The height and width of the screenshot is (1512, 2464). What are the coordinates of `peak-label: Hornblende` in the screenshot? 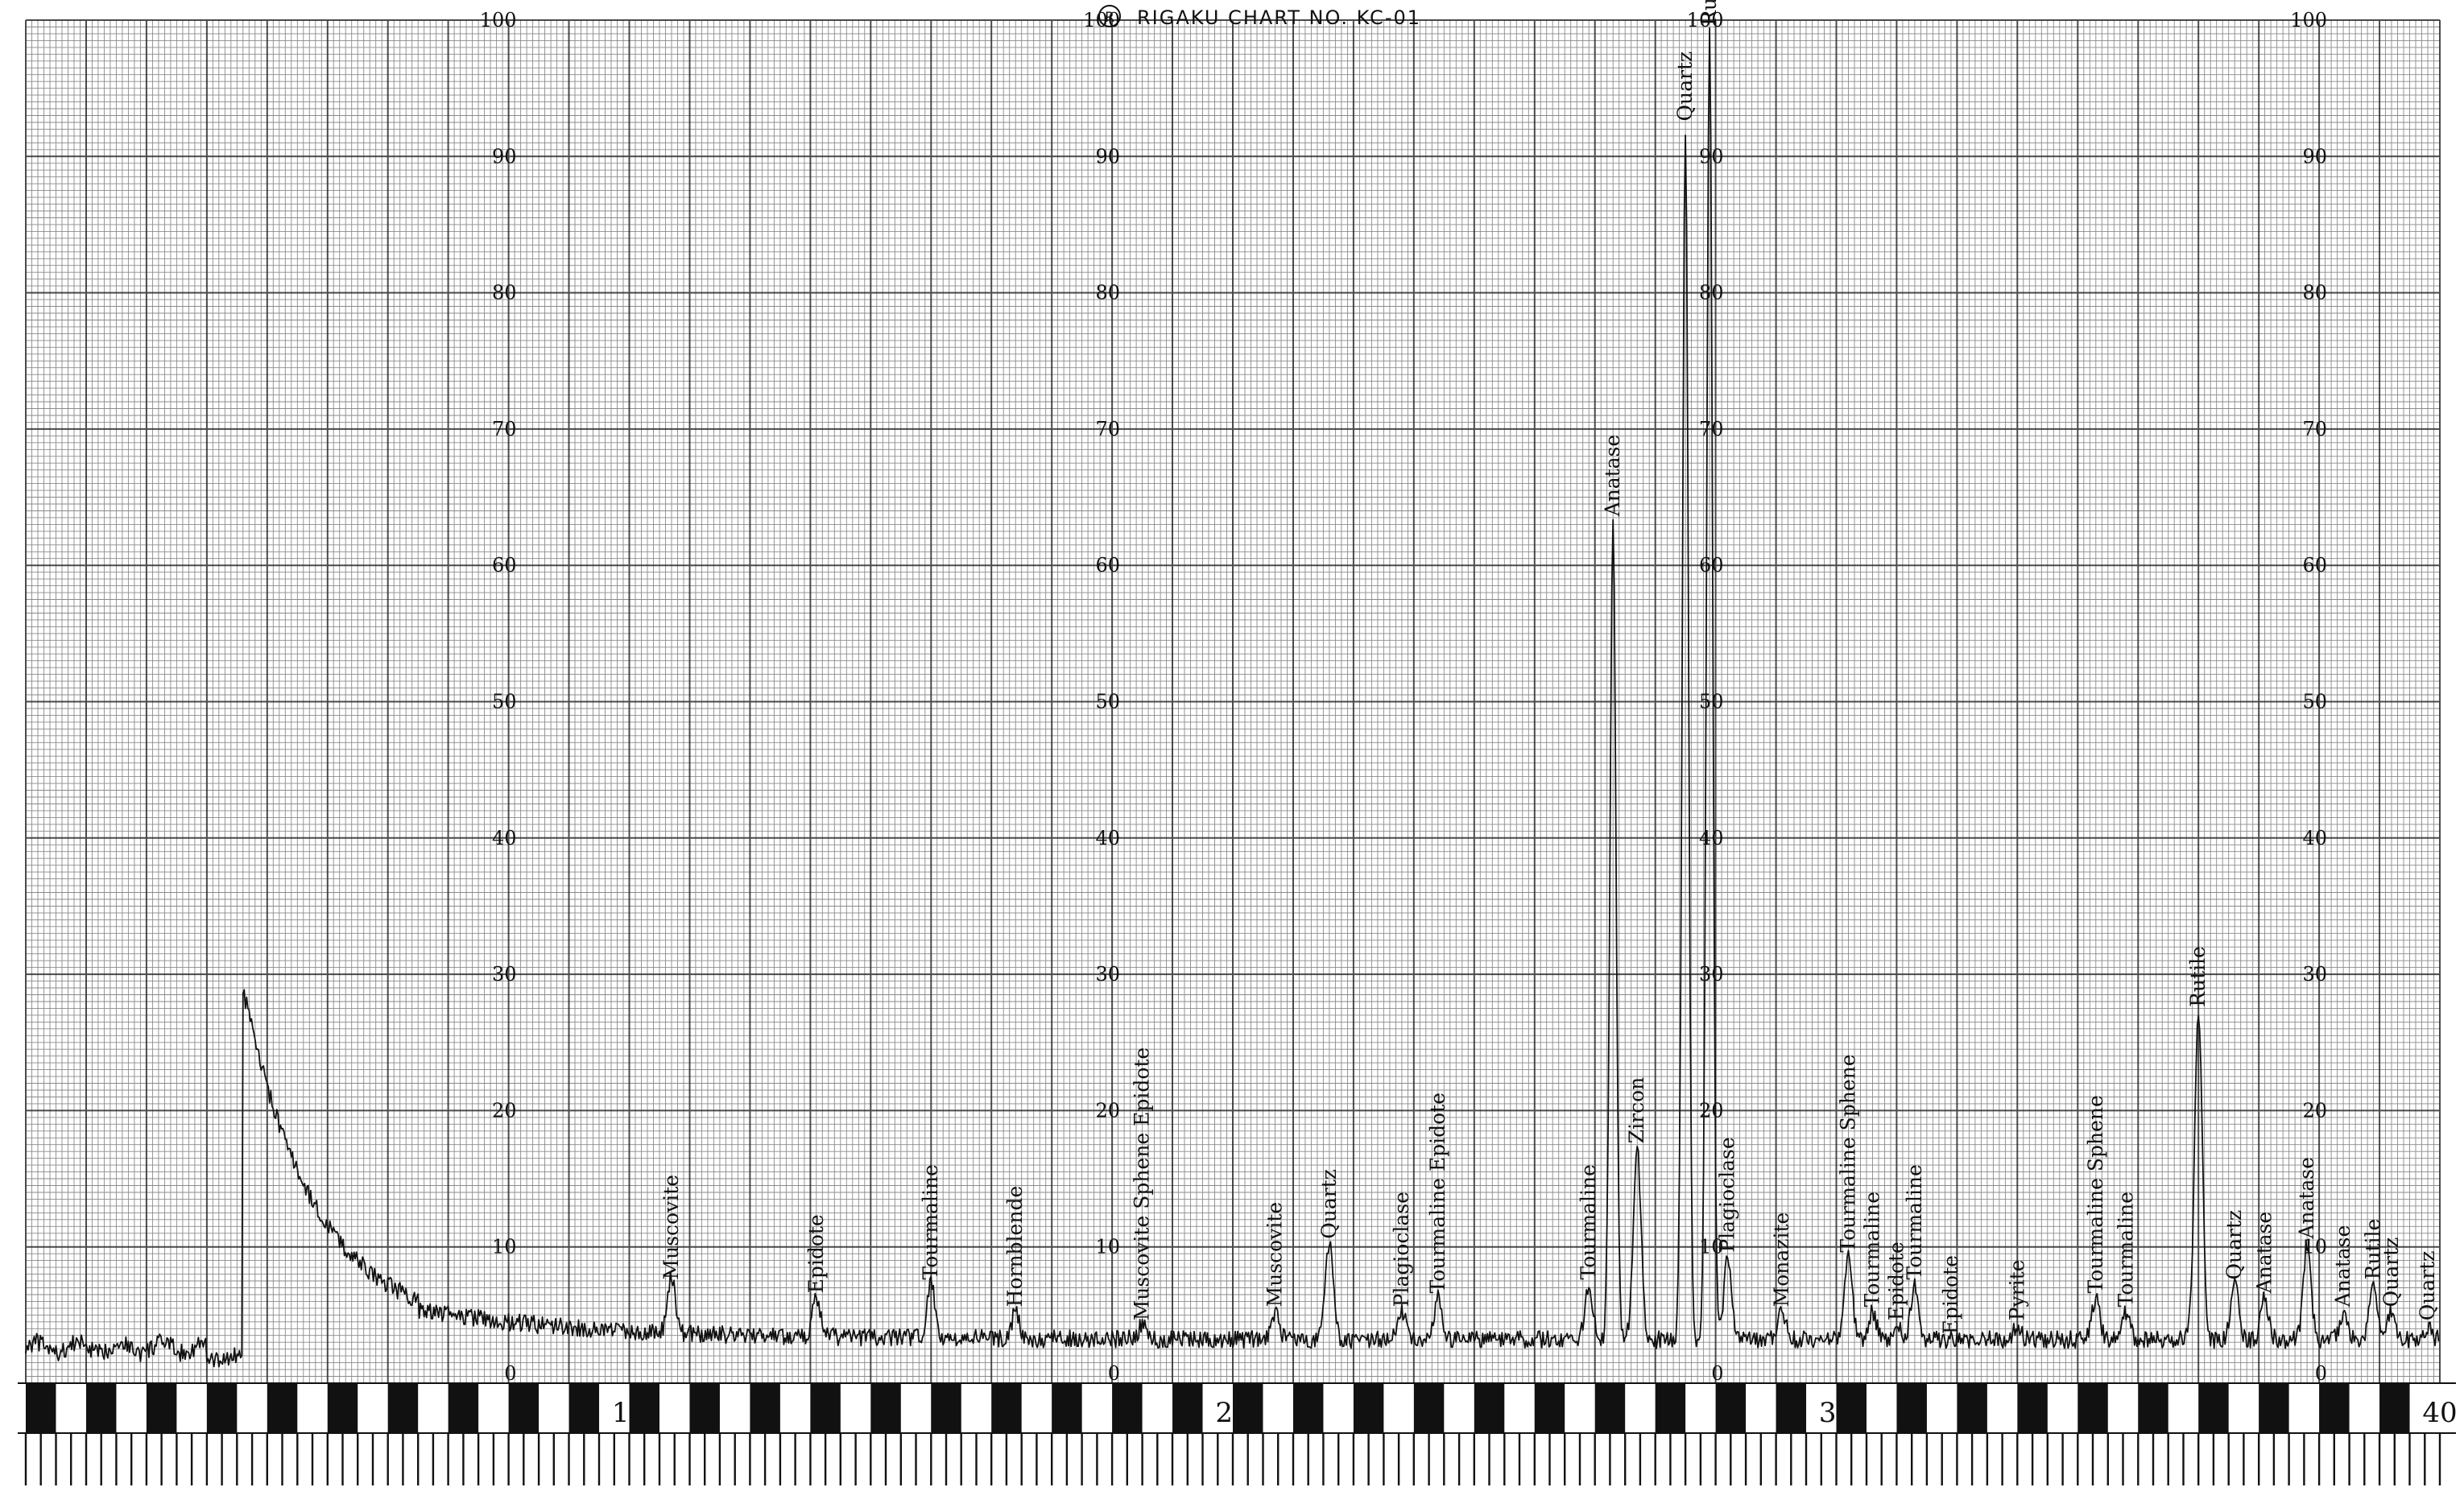 It's located at (1015, 1247).